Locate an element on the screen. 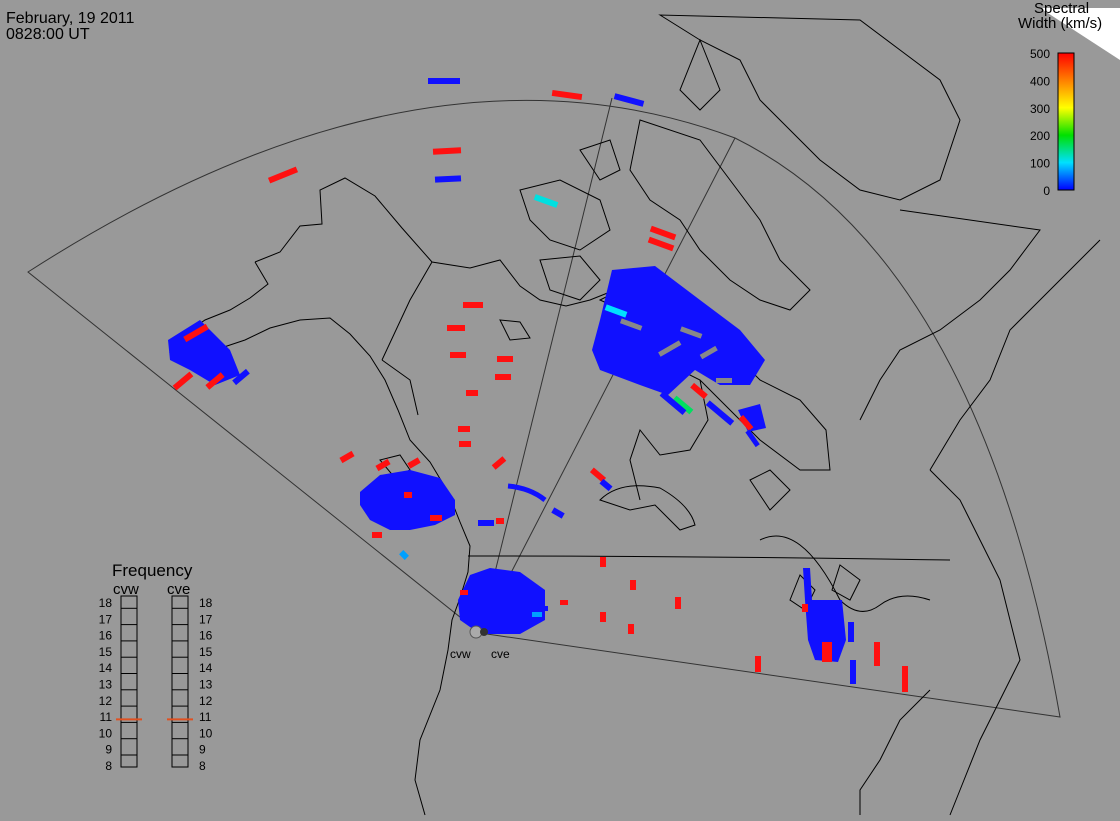 Image resolution: width=1120 pixels, height=821 pixels. frequency-level-label-left: 13 is located at coordinates (106, 685).